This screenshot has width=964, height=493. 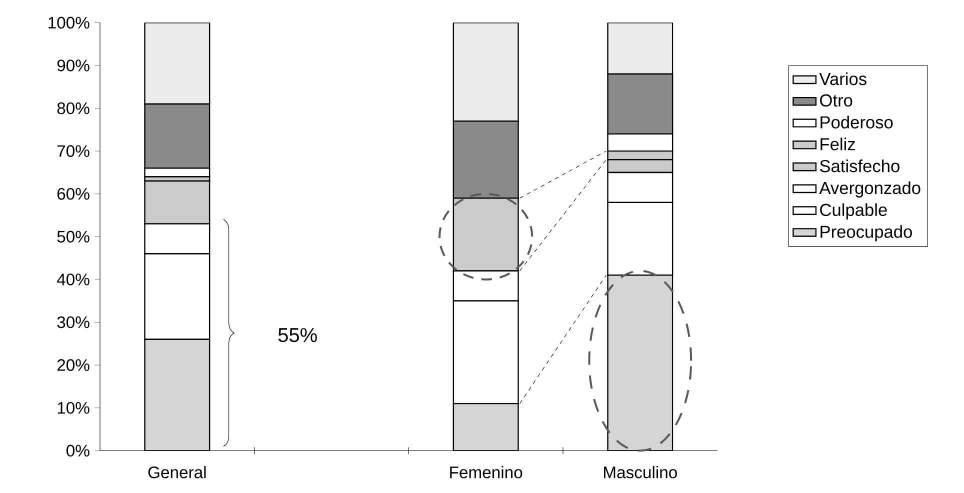 What do you see at coordinates (73, 279) in the screenshot?
I see `y-tick-label: 40%` at bounding box center [73, 279].